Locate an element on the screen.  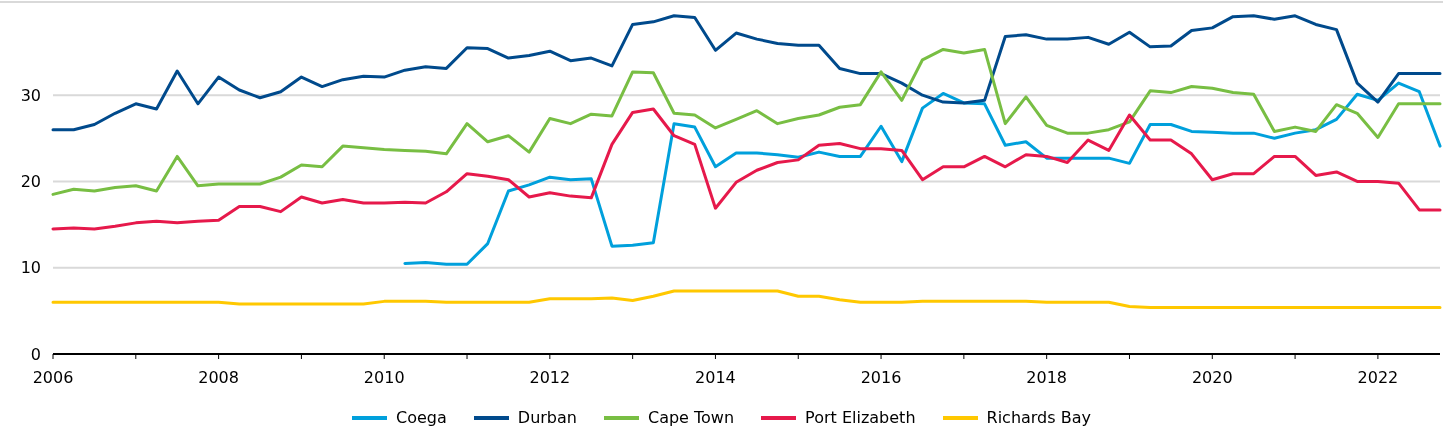
legend-label: Richards Bay is located at coordinates (1038, 418).